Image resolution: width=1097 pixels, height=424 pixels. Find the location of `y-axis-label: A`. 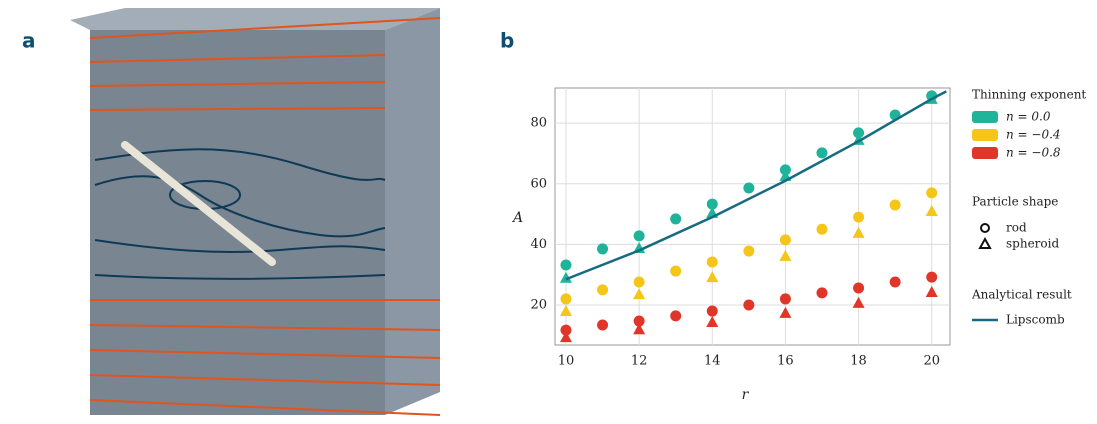

y-axis-label: A is located at coordinates (517, 218).